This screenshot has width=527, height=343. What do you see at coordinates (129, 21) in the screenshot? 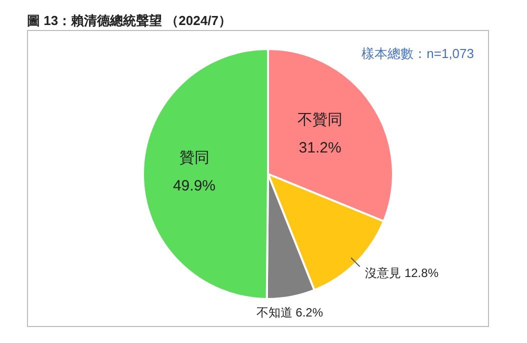
I see `chart-title: 圖 13：賴清德總統聲望 （2024/7）` at bounding box center [129, 21].